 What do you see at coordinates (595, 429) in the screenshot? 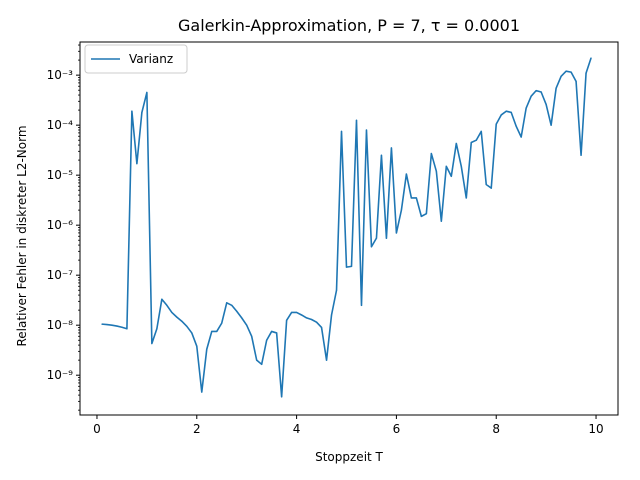
I see `x-tick-label: 10` at bounding box center [595, 429].